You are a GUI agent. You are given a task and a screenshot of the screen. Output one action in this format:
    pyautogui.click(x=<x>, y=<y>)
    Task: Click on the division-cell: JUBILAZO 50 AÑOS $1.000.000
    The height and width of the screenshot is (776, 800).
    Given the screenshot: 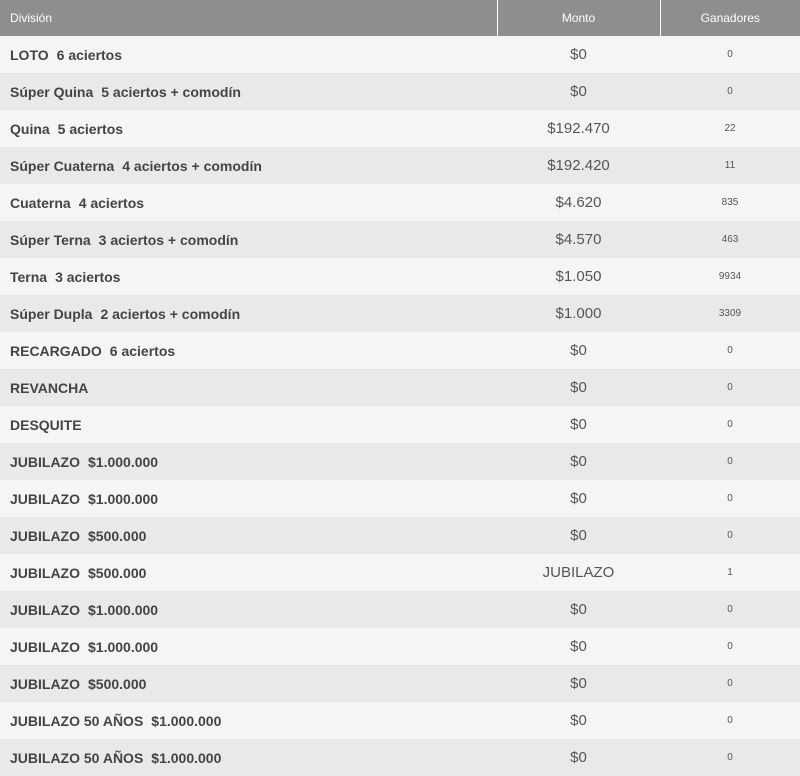 What is the action you would take?
    pyautogui.click(x=248, y=757)
    